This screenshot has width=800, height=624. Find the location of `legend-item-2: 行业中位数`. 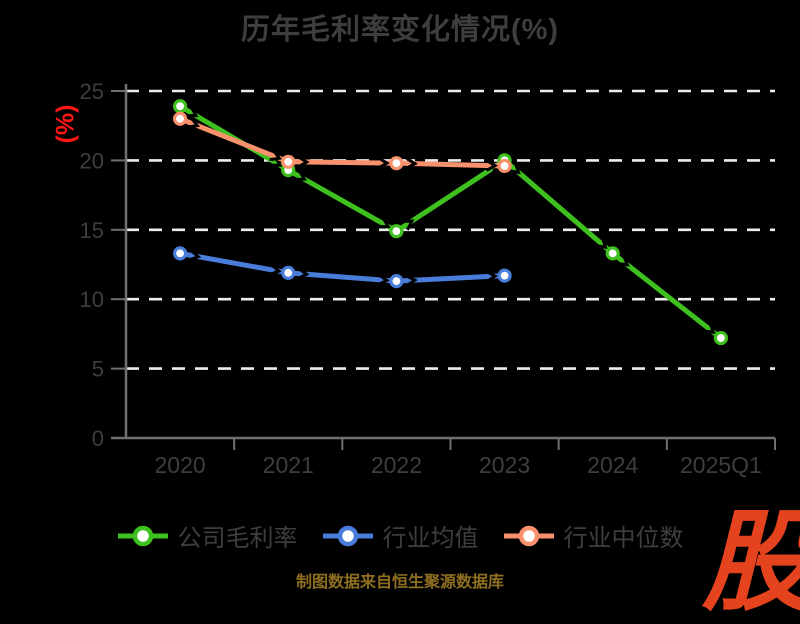

legend-item-2: 行业中位数 is located at coordinates (593, 535).